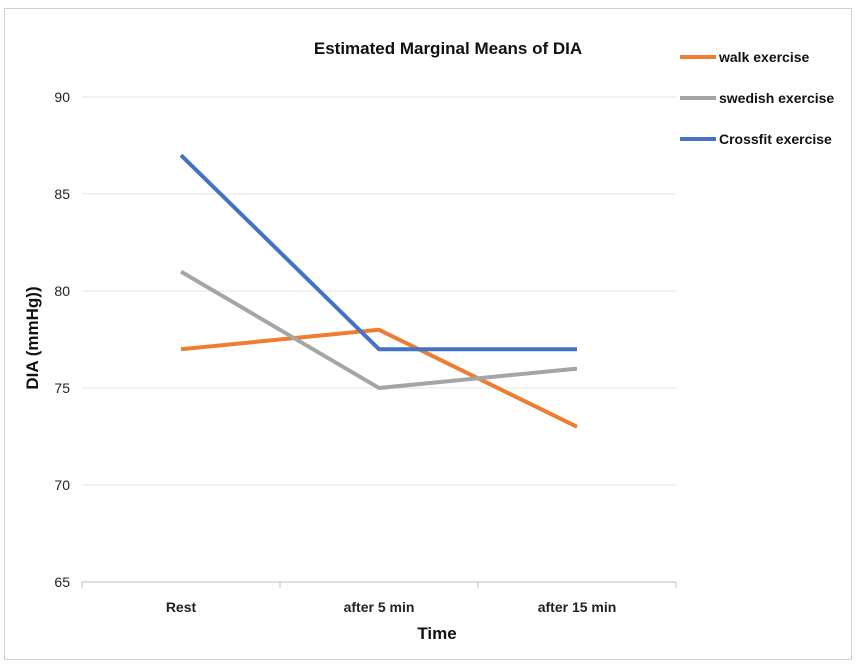 The width and height of the screenshot is (858, 665). Describe the element at coordinates (181, 607) in the screenshot. I see `x-tick-label: Rest` at that location.